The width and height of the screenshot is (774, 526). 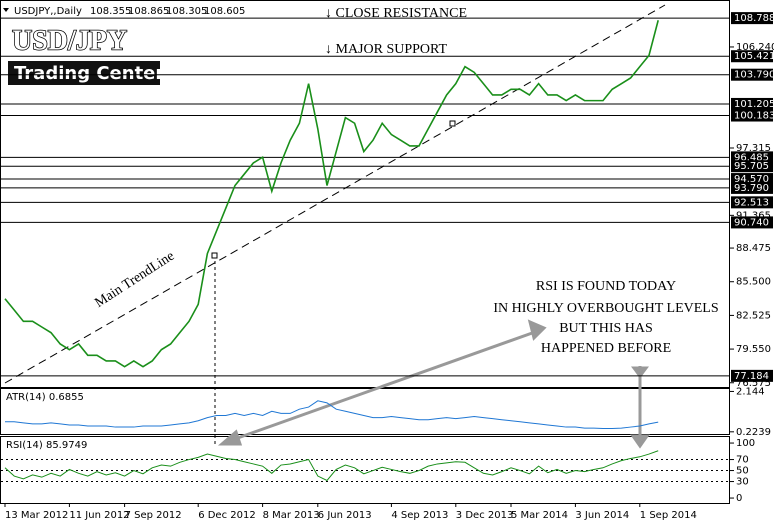 I want to click on level-label: 96.485, so click(x=751, y=157).